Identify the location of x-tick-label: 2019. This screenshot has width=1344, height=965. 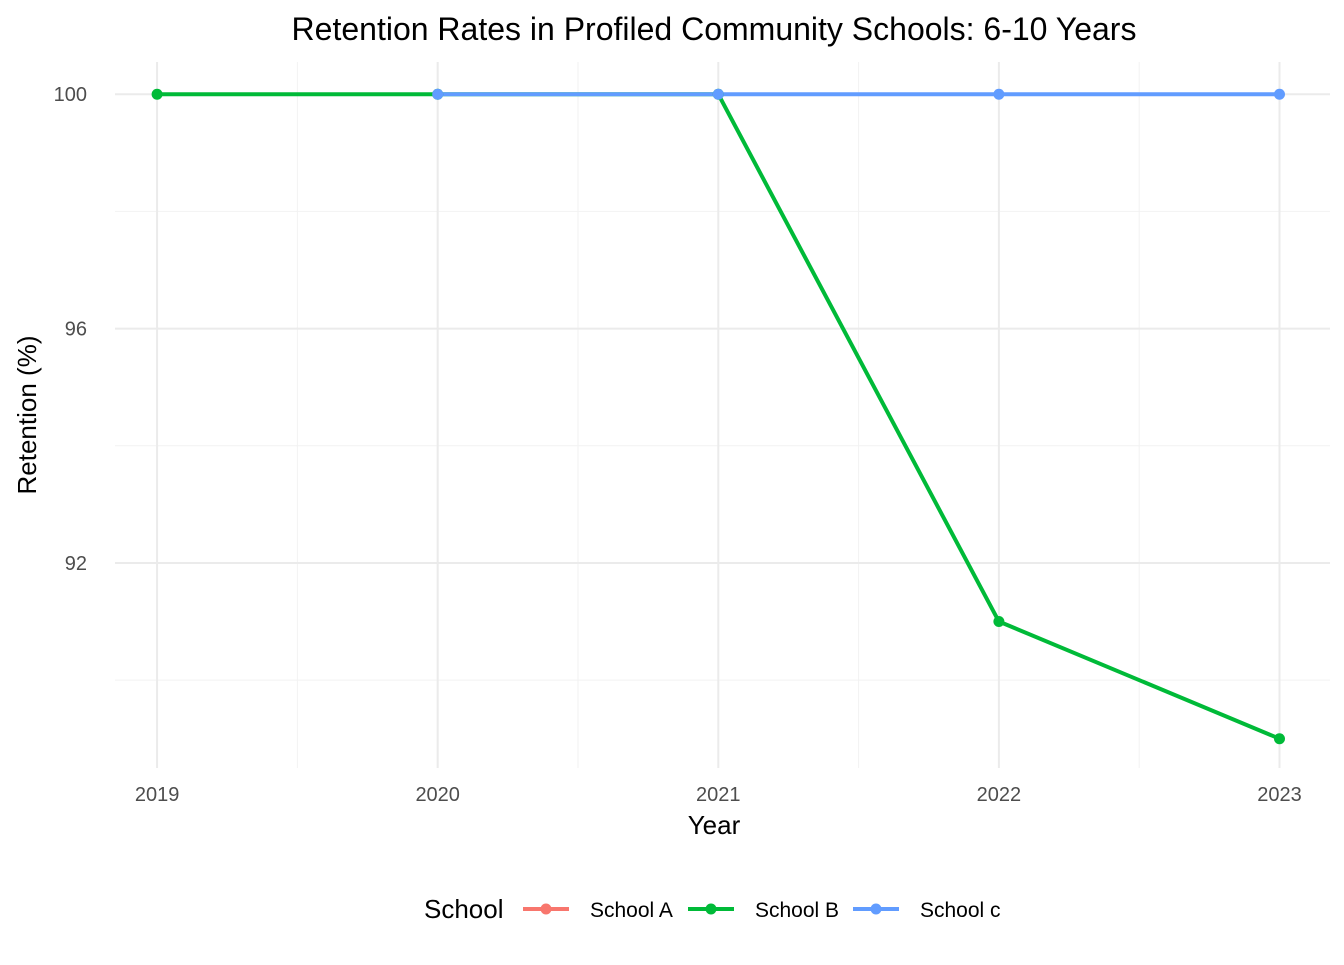
(157, 795).